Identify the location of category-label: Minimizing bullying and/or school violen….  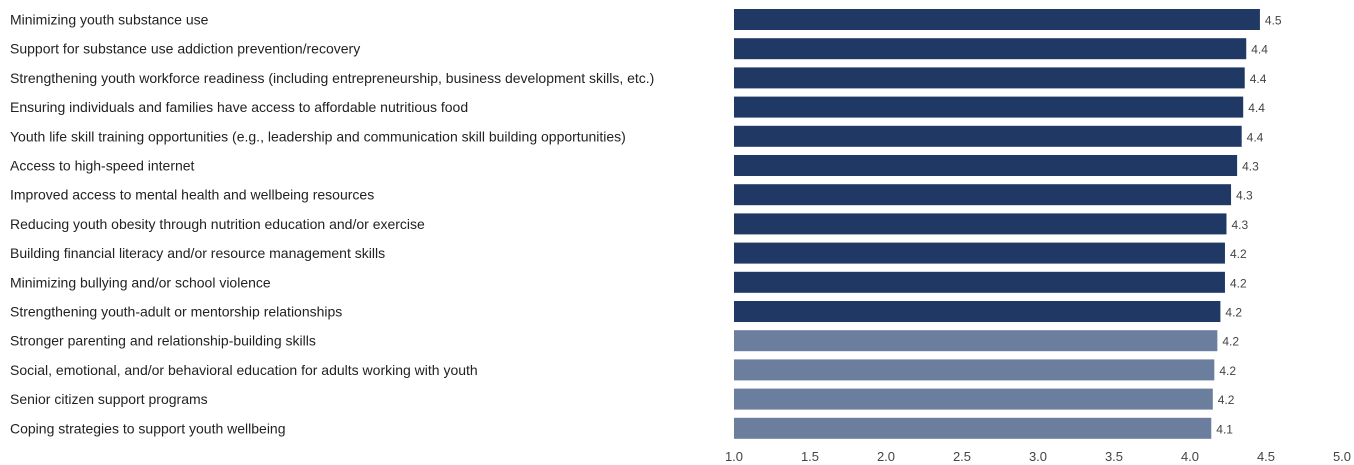
(140, 282).